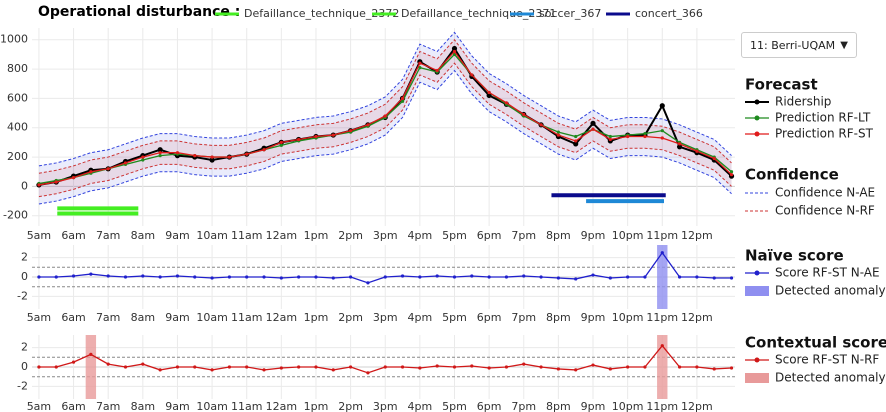 This screenshot has width=886, height=412. What do you see at coordinates (757, 118) in the screenshot?
I see `legend-swatch` at bounding box center [757, 118].